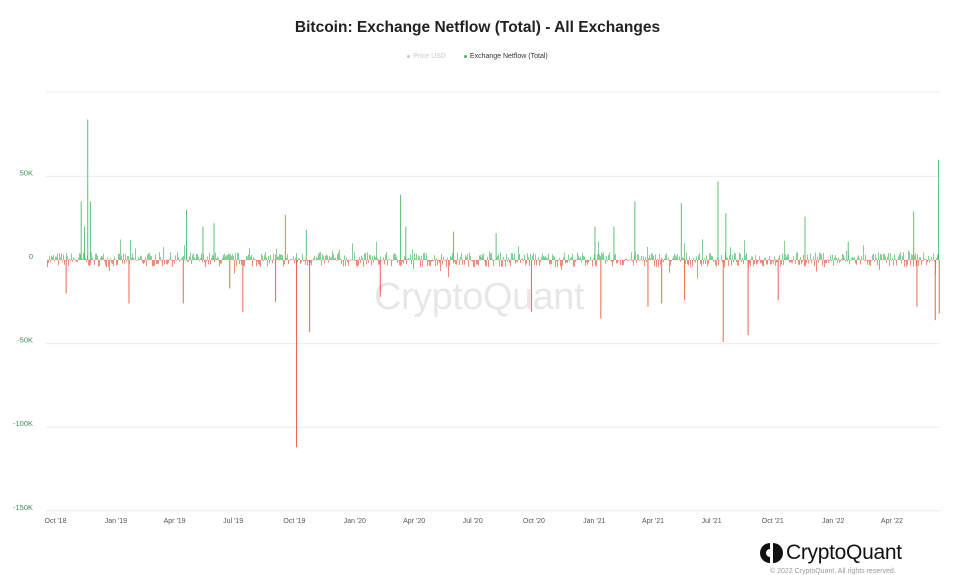  I want to click on chart-legend: Price USD Exchange Netflow (Total), so click(477, 56).